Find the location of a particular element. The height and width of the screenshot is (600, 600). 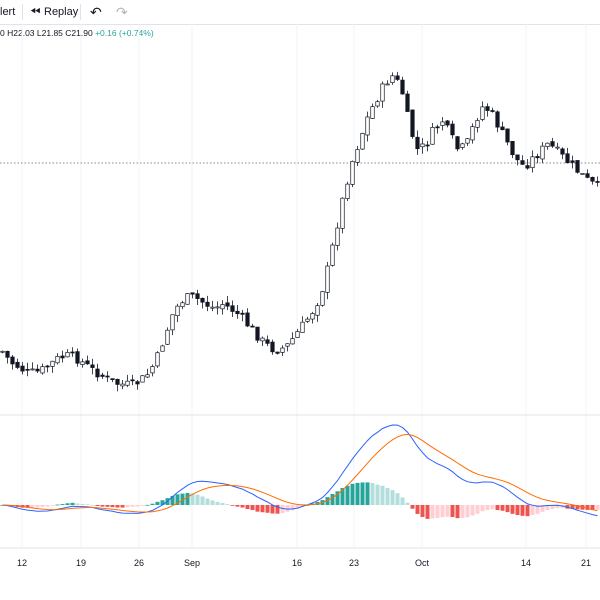

alert-button: lert is located at coordinates (8, 12).